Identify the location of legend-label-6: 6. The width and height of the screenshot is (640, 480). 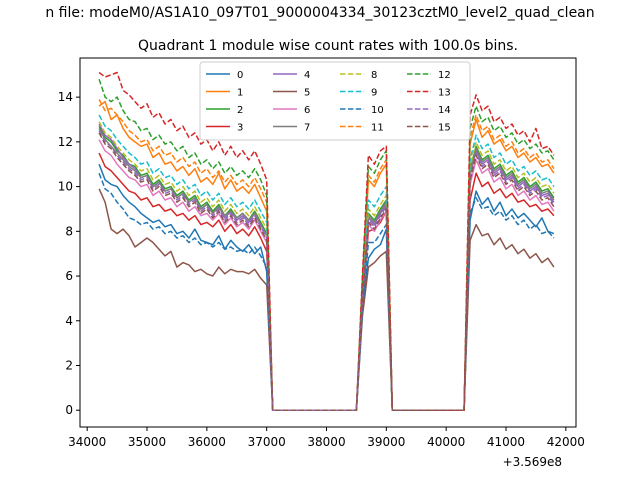
(307, 110).